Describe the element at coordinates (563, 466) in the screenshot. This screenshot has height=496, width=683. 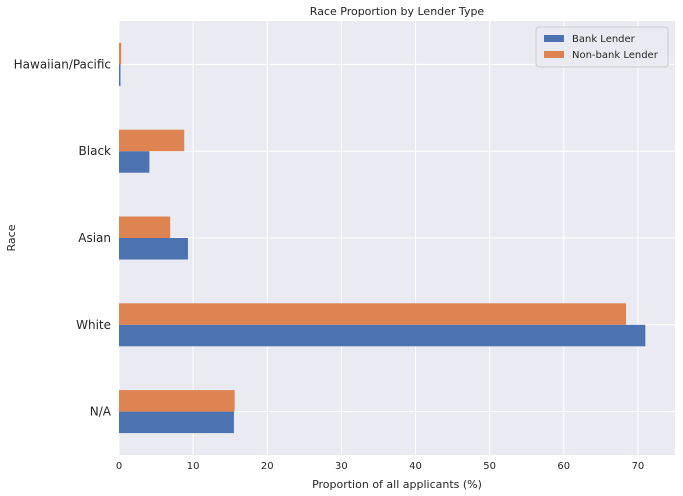
I see `x-tick-label: 60` at that location.